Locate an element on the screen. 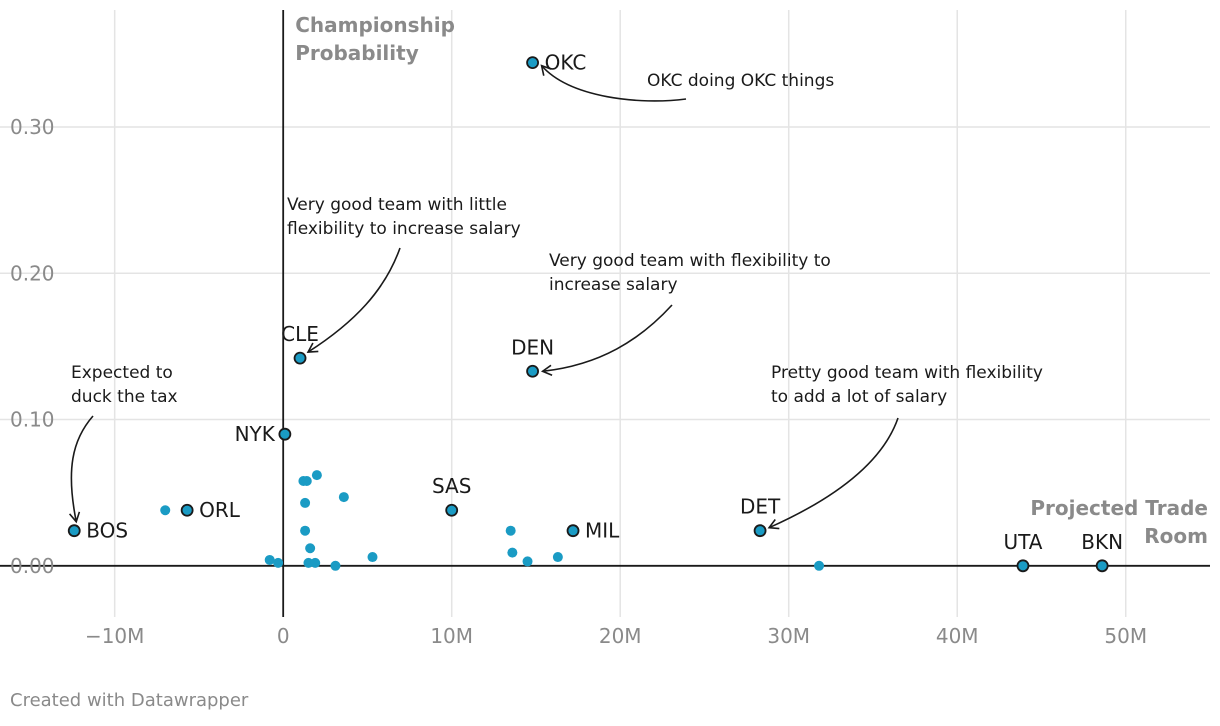  annotation-arrow-den is located at coordinates (606, 340).